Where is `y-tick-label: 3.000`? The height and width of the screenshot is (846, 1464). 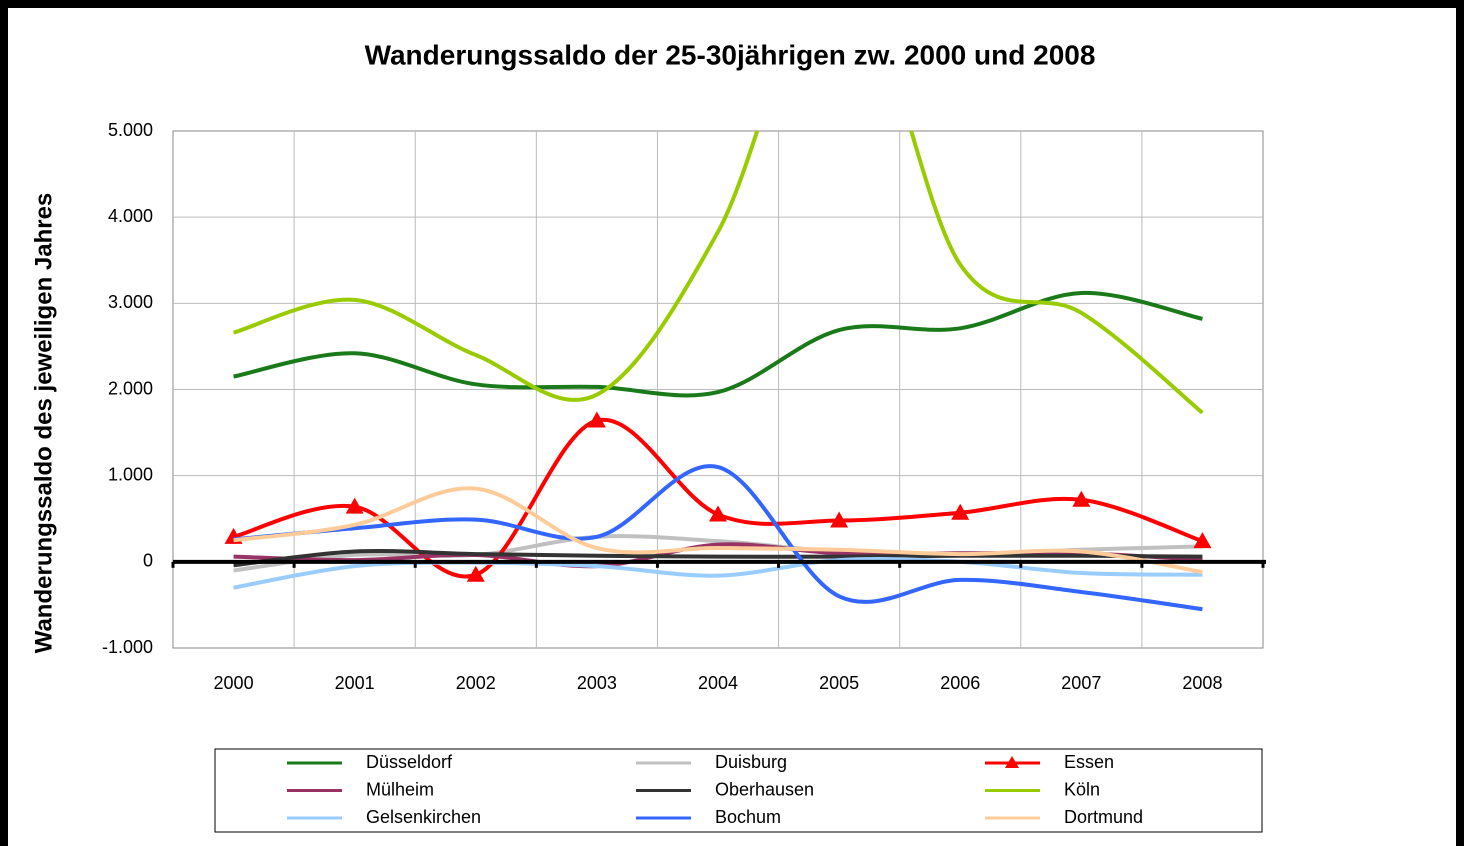
y-tick-label: 3.000 is located at coordinates (130, 302).